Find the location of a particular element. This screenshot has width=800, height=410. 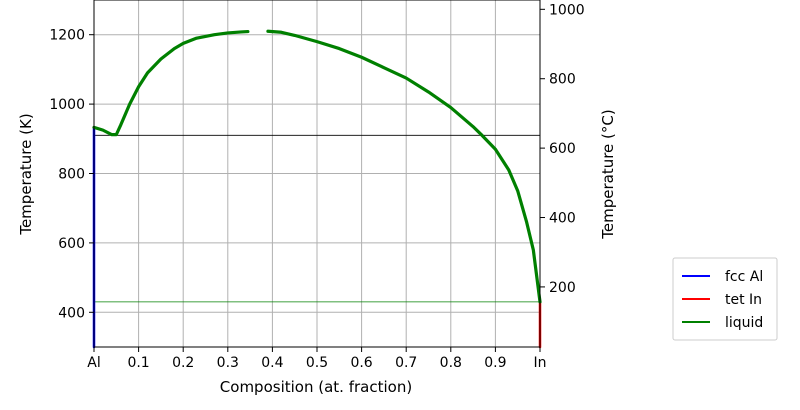

legend: fcc Al tet In liquid is located at coordinates (725, 299).